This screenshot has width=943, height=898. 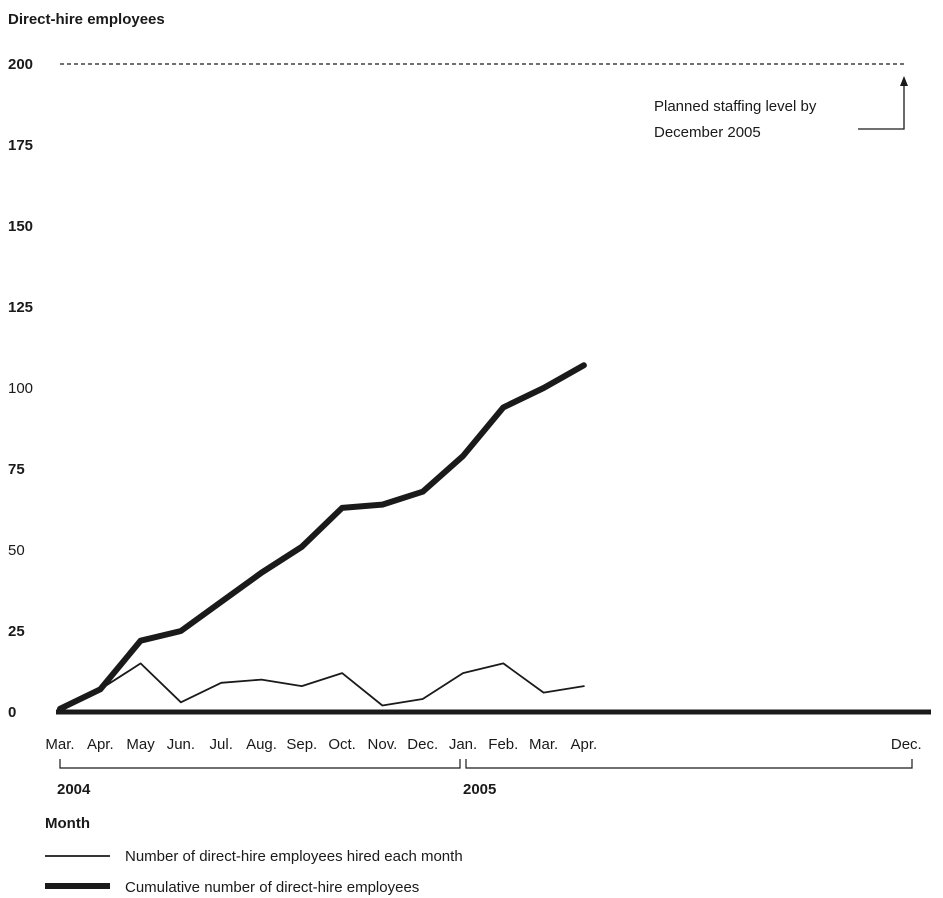 I want to click on x-tick-label-14: Dec., so click(x=906, y=744).